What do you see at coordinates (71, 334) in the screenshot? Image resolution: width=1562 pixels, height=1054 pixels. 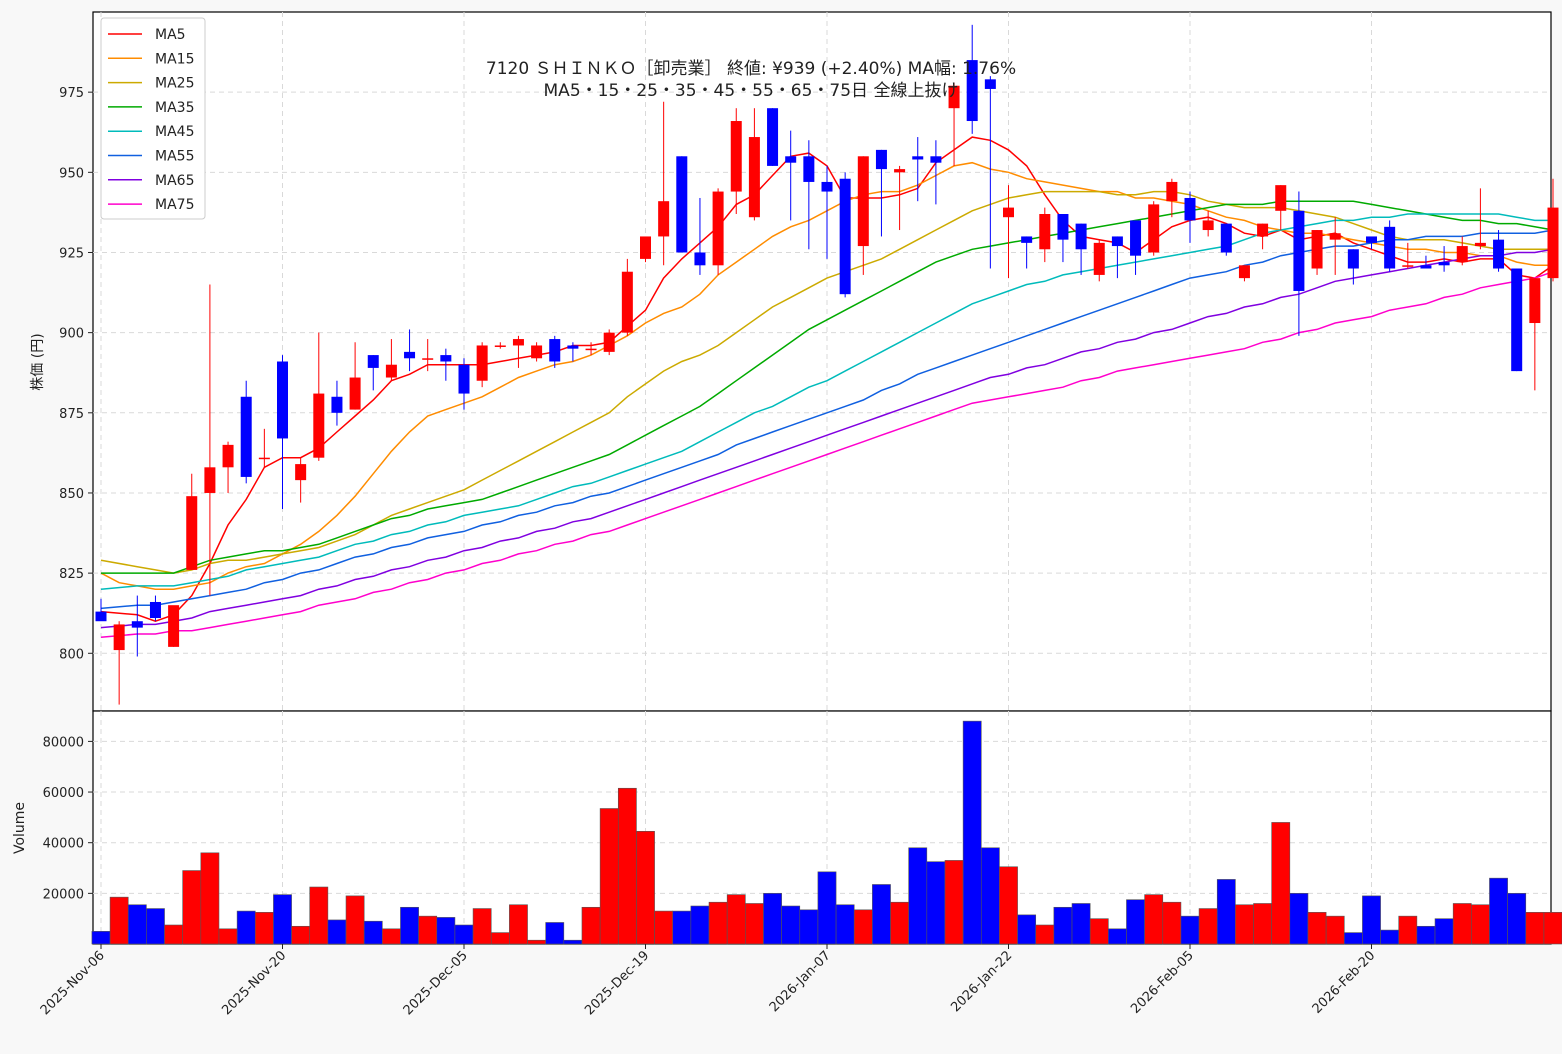 I see `price-tick-label: 900` at bounding box center [71, 334].